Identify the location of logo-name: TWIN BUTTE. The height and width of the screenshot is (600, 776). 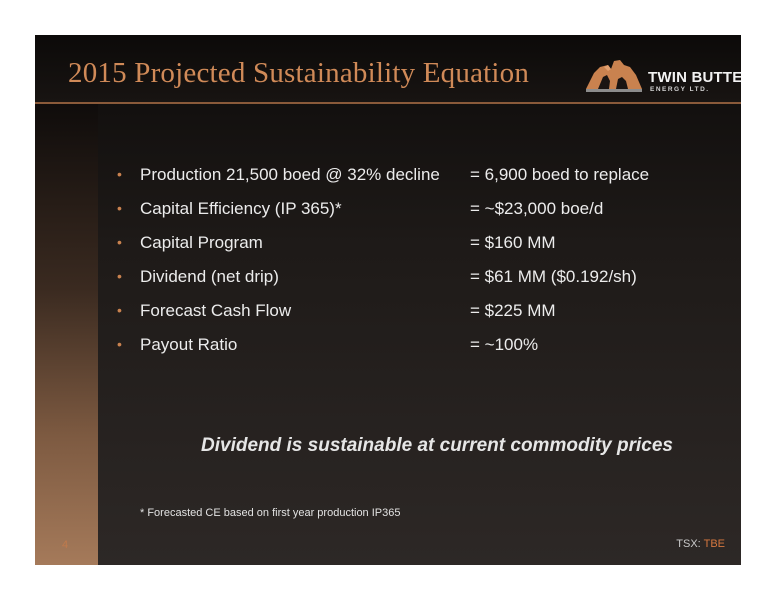
(694, 77).